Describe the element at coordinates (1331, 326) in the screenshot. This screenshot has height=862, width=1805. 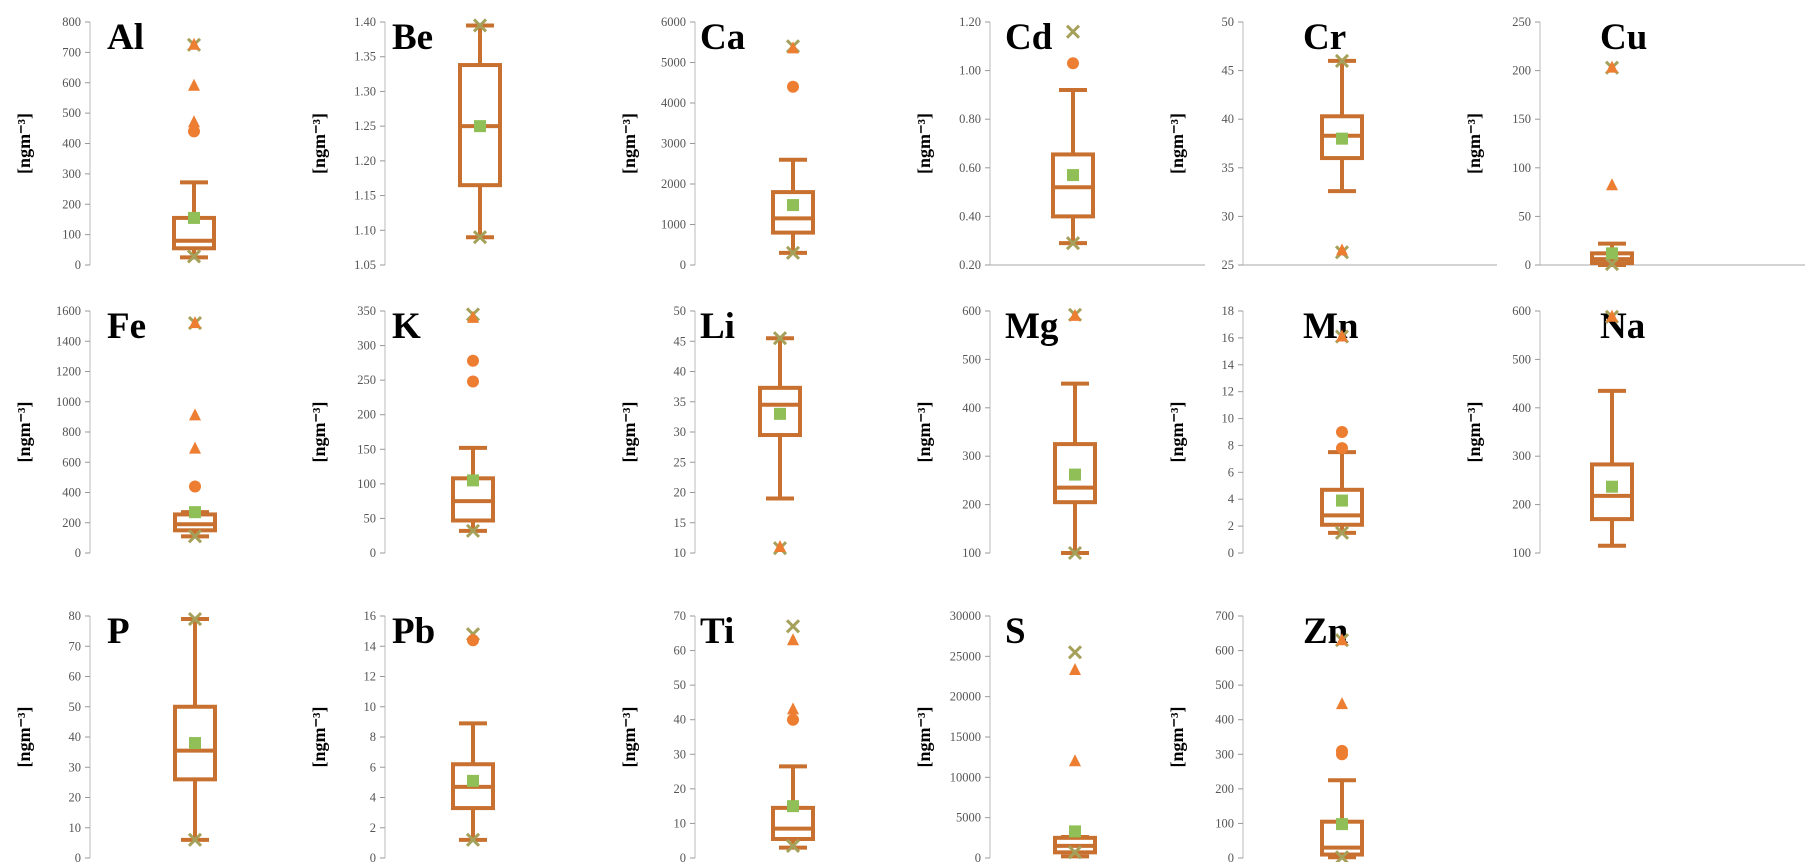
I see `chart-title: Mn` at that location.